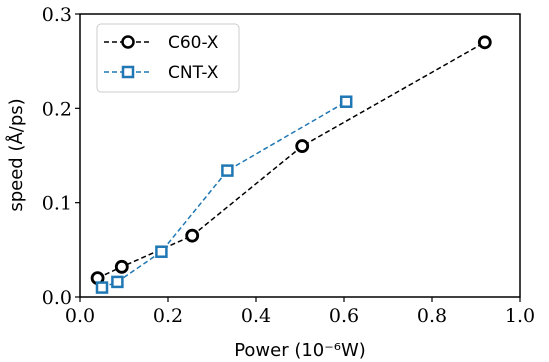 The image size is (549, 362). I want to click on legend-label-cnt-x: CNT-X, so click(193, 73).